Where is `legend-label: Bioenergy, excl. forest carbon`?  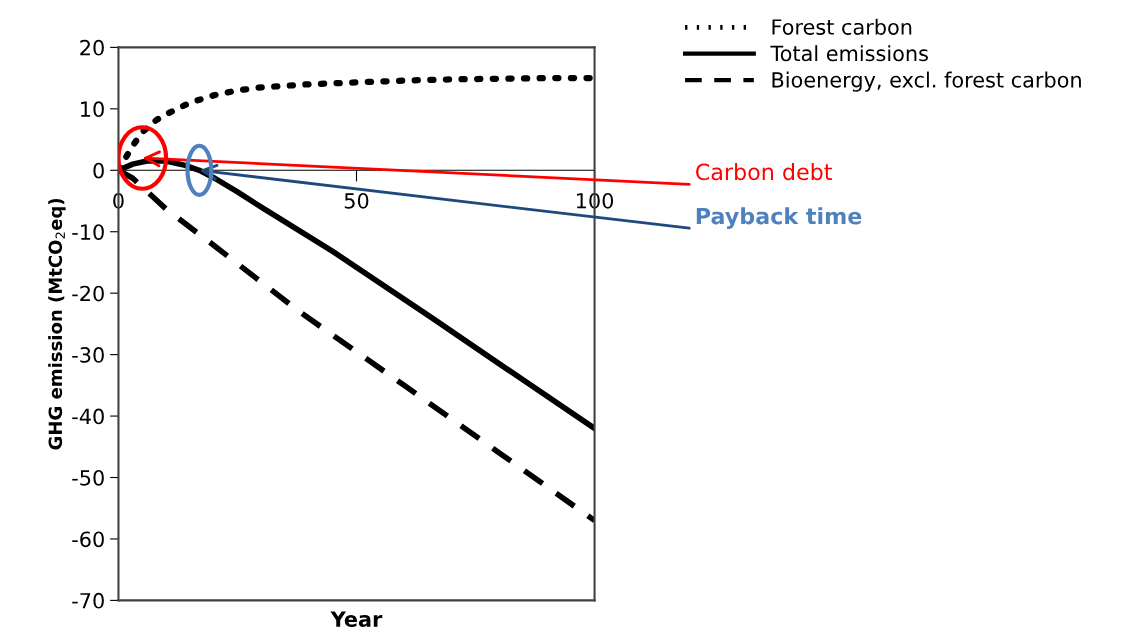
legend-label: Bioenergy, excl. forest carbon is located at coordinates (926, 81).